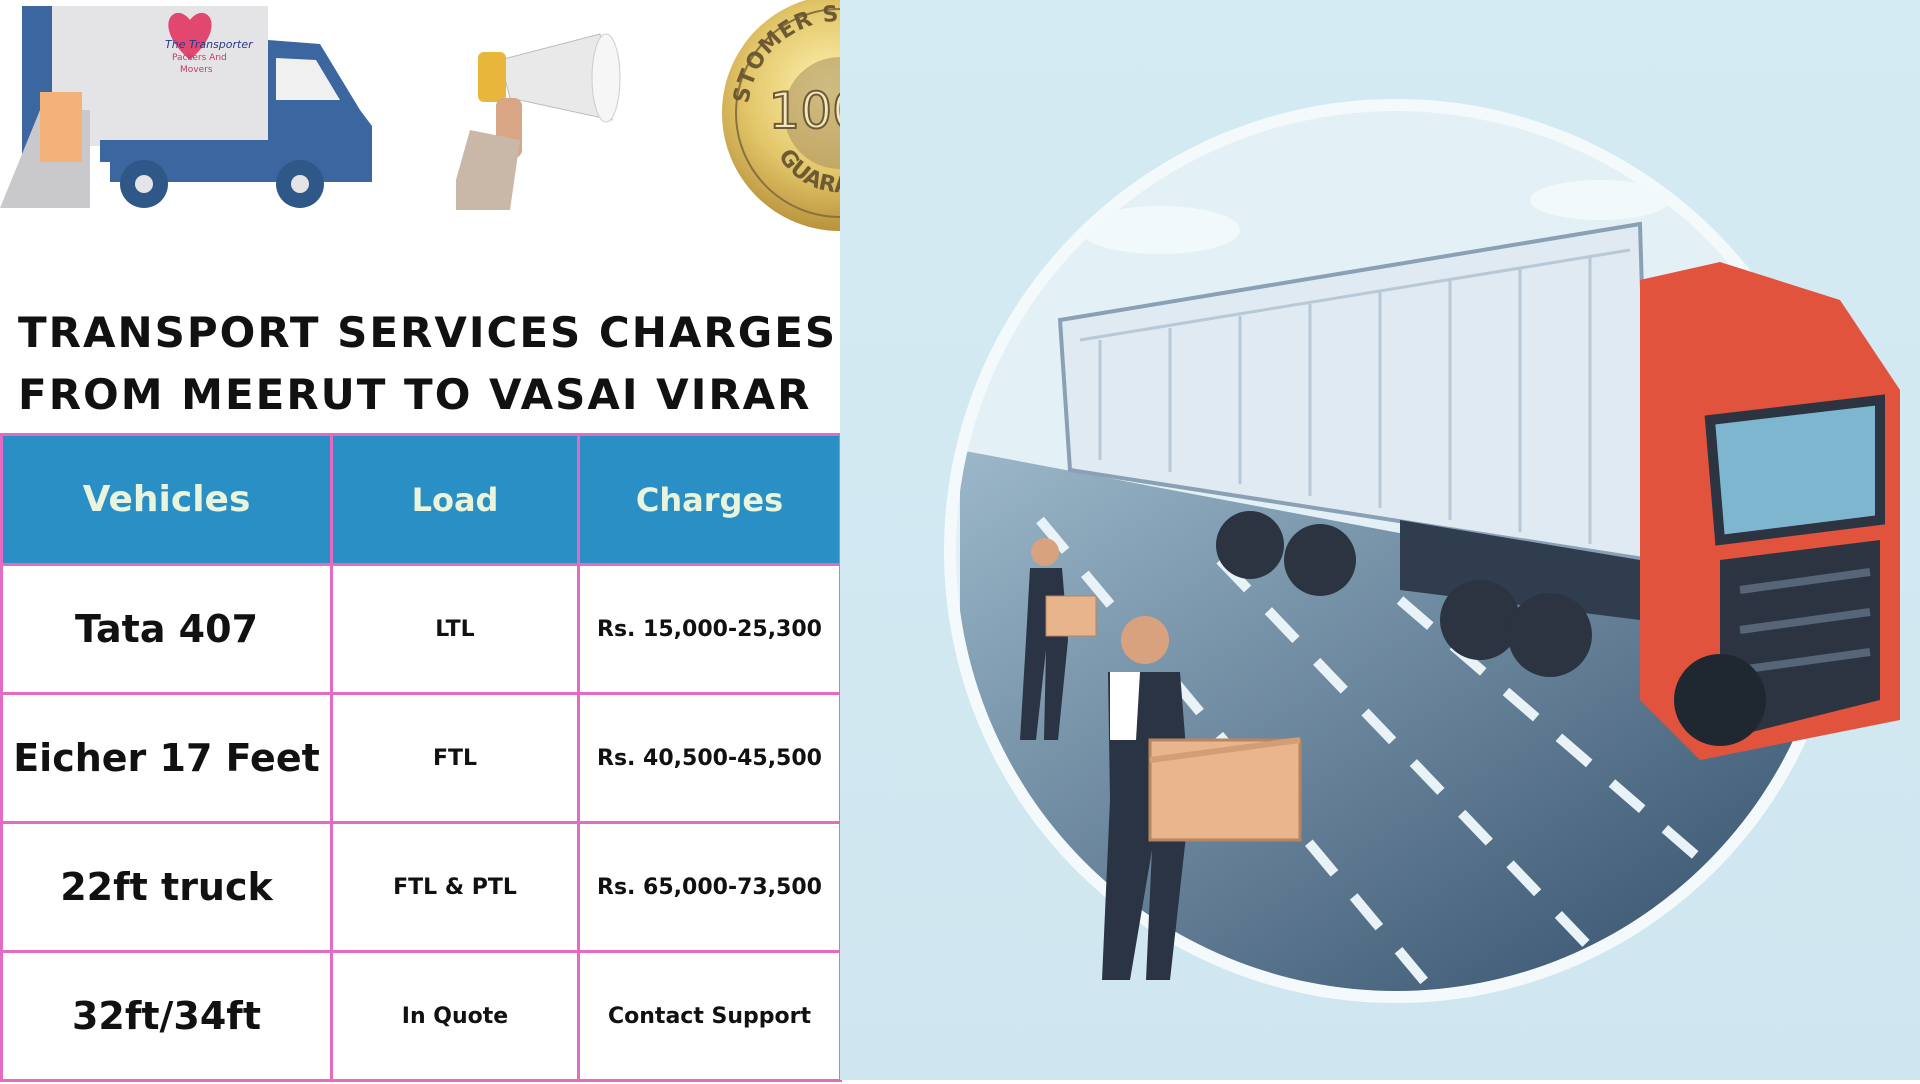 The height and width of the screenshot is (1084, 1920). What do you see at coordinates (709, 629) in the screenshot?
I see `charges-cell: Rs. 15,000-25,300` at bounding box center [709, 629].